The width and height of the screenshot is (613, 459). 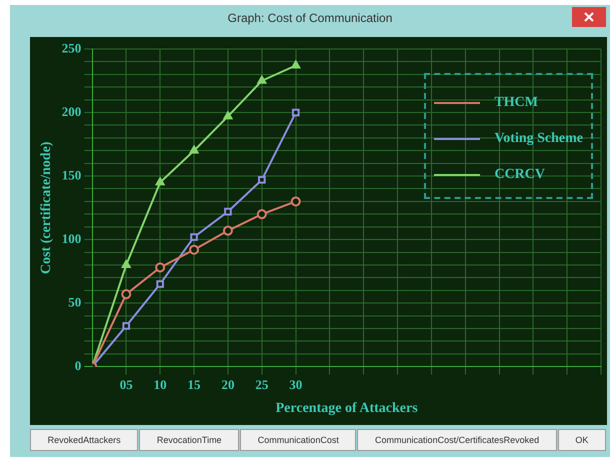 What do you see at coordinates (72, 48) in the screenshot?
I see `y-tick-label: 250` at bounding box center [72, 48].